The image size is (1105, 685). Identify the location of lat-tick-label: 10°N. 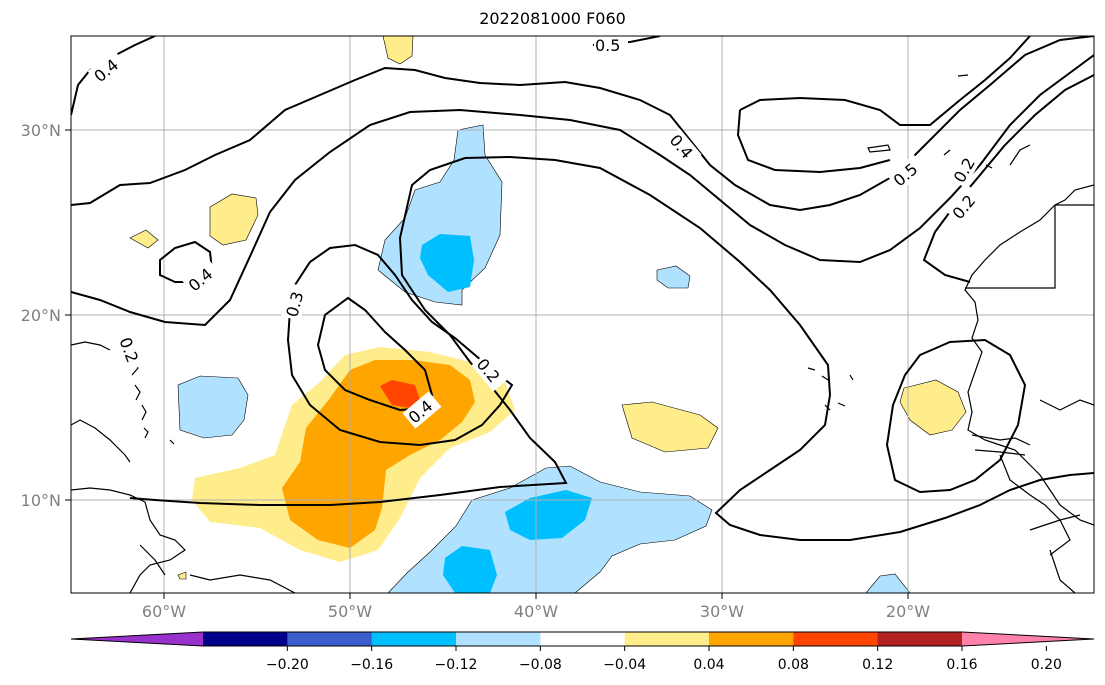
(41, 500).